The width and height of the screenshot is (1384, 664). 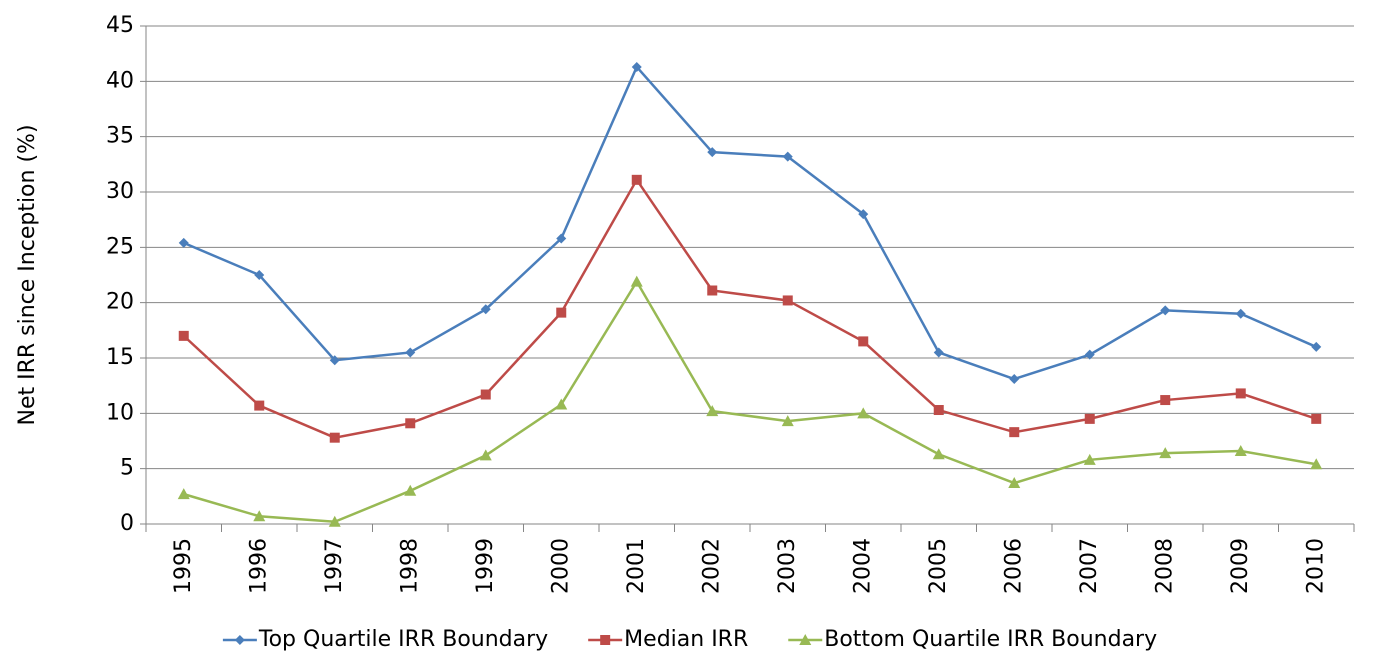 I want to click on y-tick-label: 30, so click(x=120, y=191).